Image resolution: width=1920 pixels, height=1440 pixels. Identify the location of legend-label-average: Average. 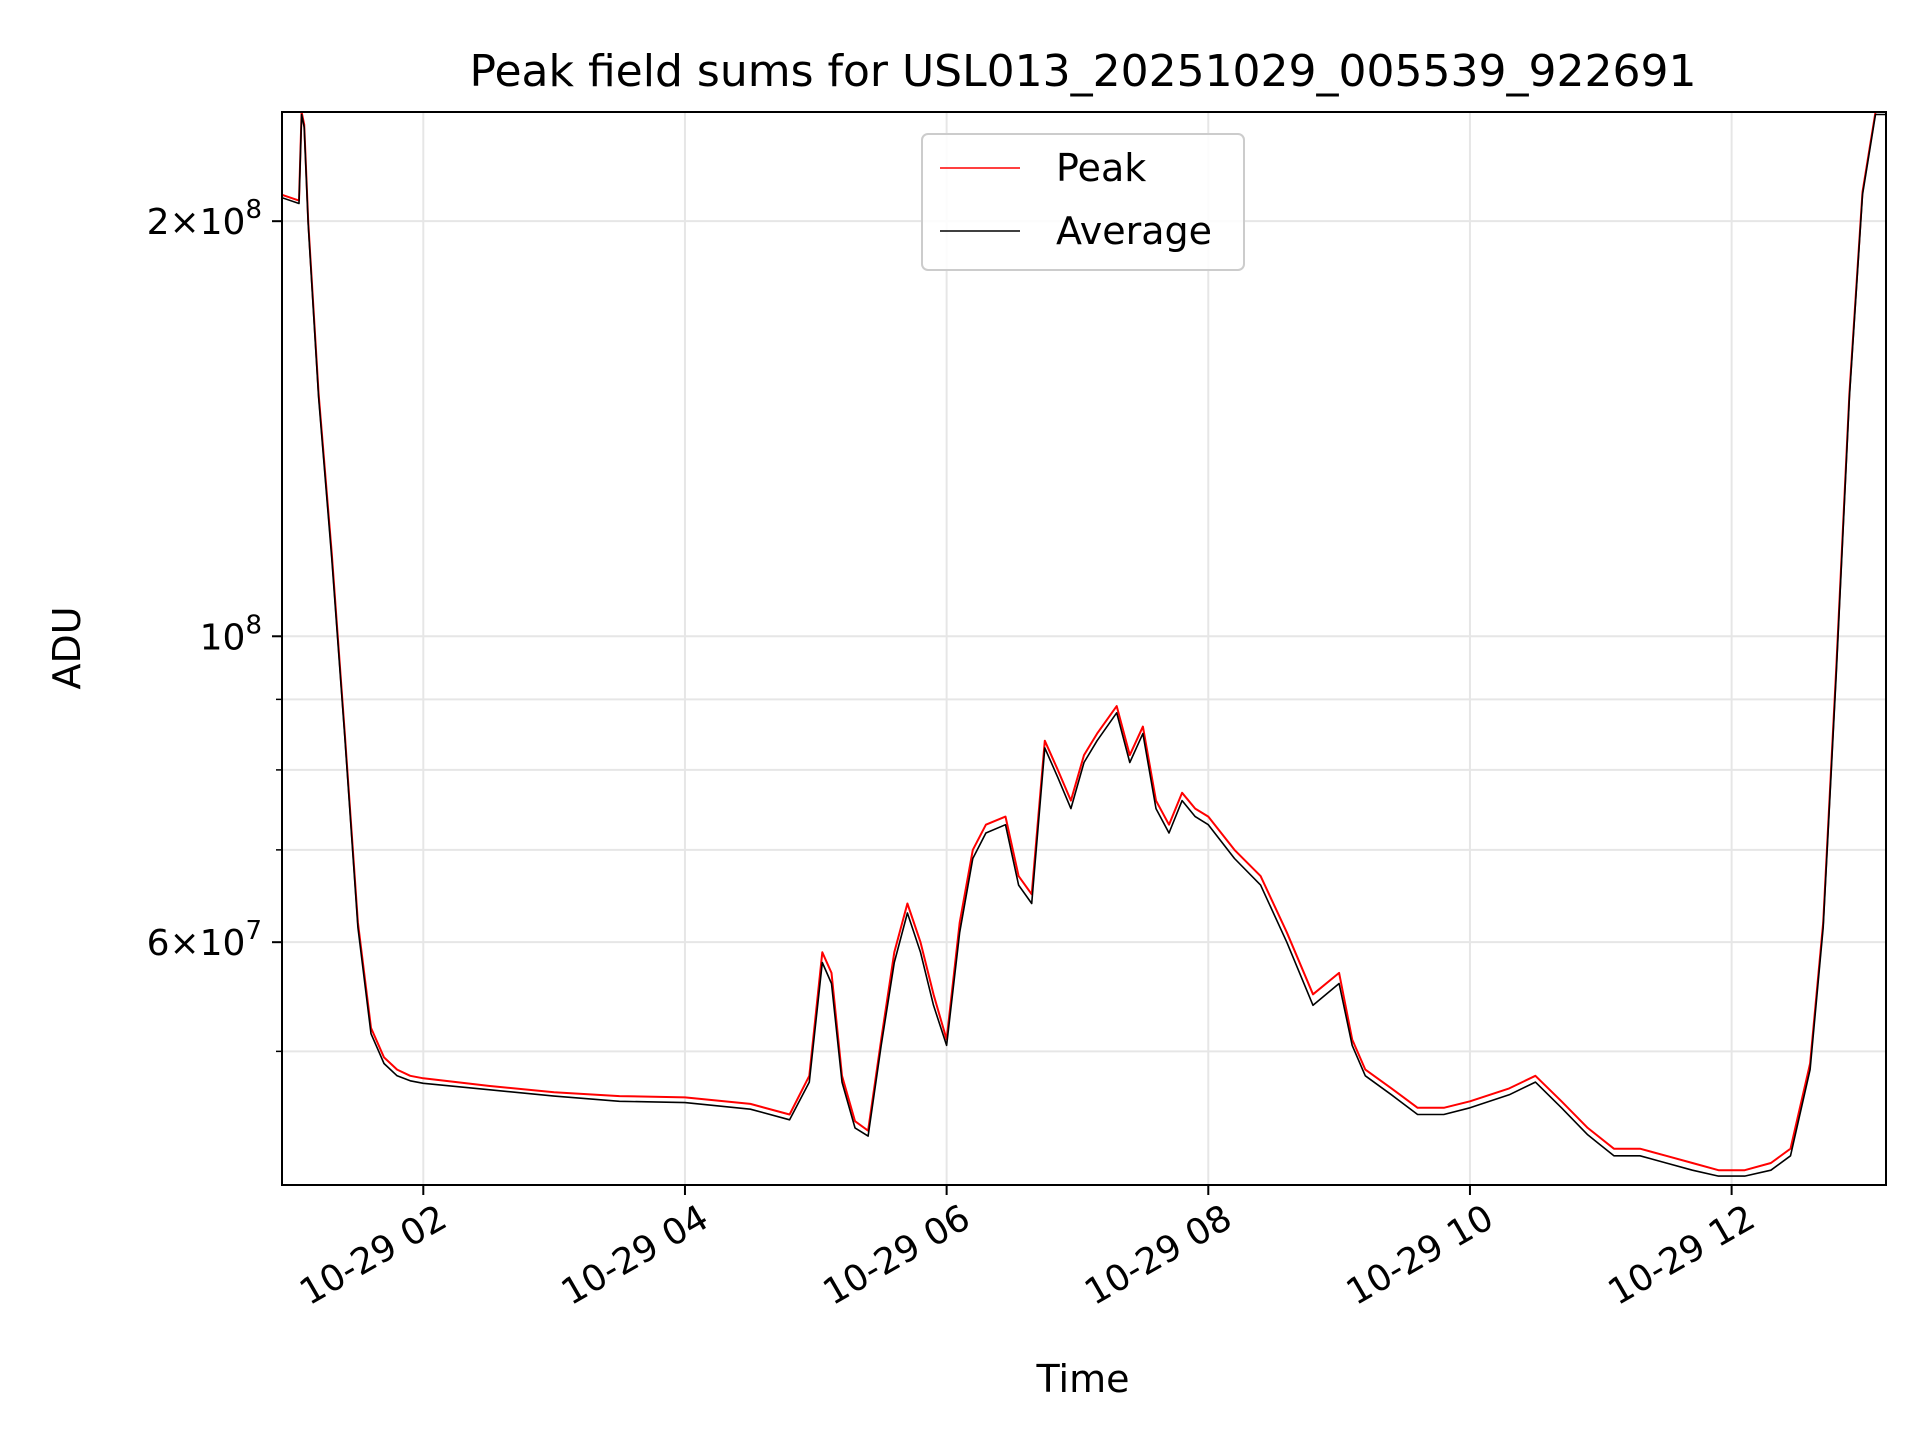
(1134, 231).